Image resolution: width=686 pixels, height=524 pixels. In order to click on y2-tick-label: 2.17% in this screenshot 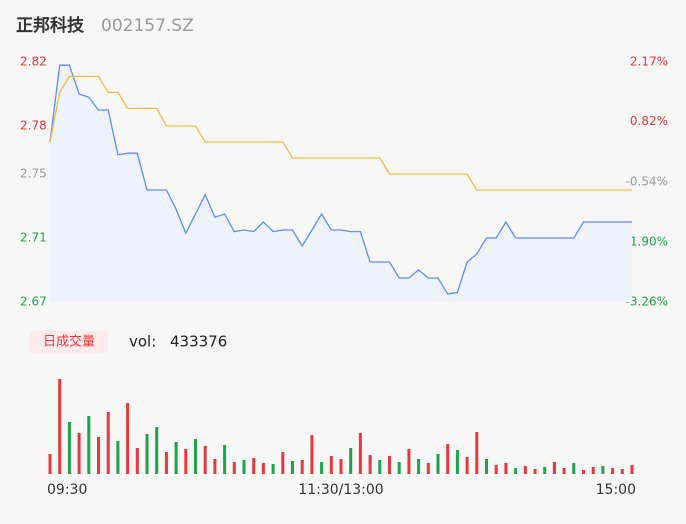, I will do `click(649, 62)`.